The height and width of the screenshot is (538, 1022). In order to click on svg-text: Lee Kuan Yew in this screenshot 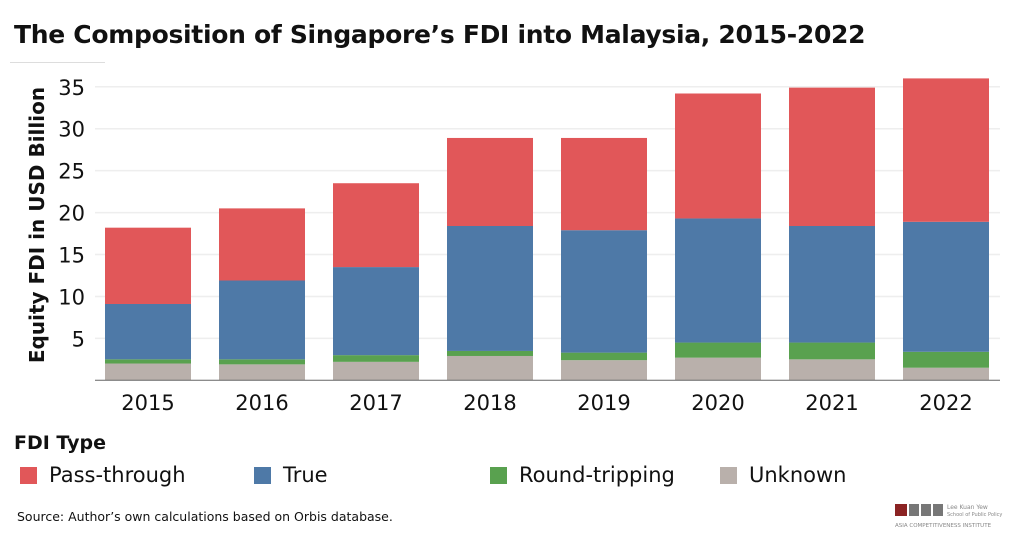, I will do `click(967, 507)`.